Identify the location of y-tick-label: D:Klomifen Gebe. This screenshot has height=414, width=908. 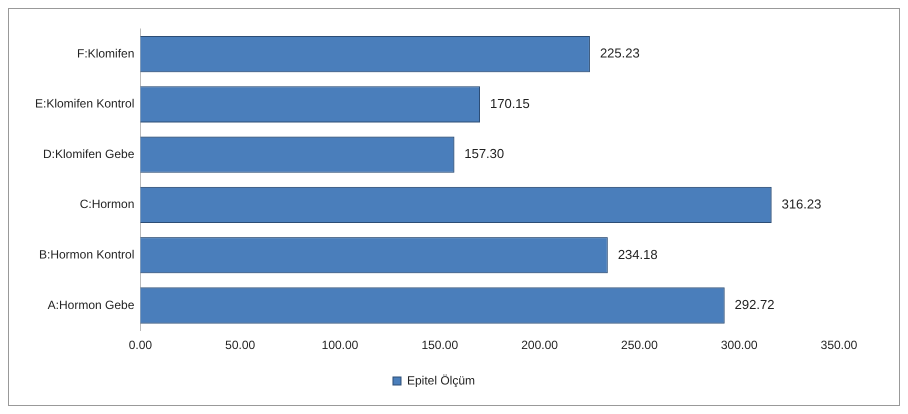
(88, 153).